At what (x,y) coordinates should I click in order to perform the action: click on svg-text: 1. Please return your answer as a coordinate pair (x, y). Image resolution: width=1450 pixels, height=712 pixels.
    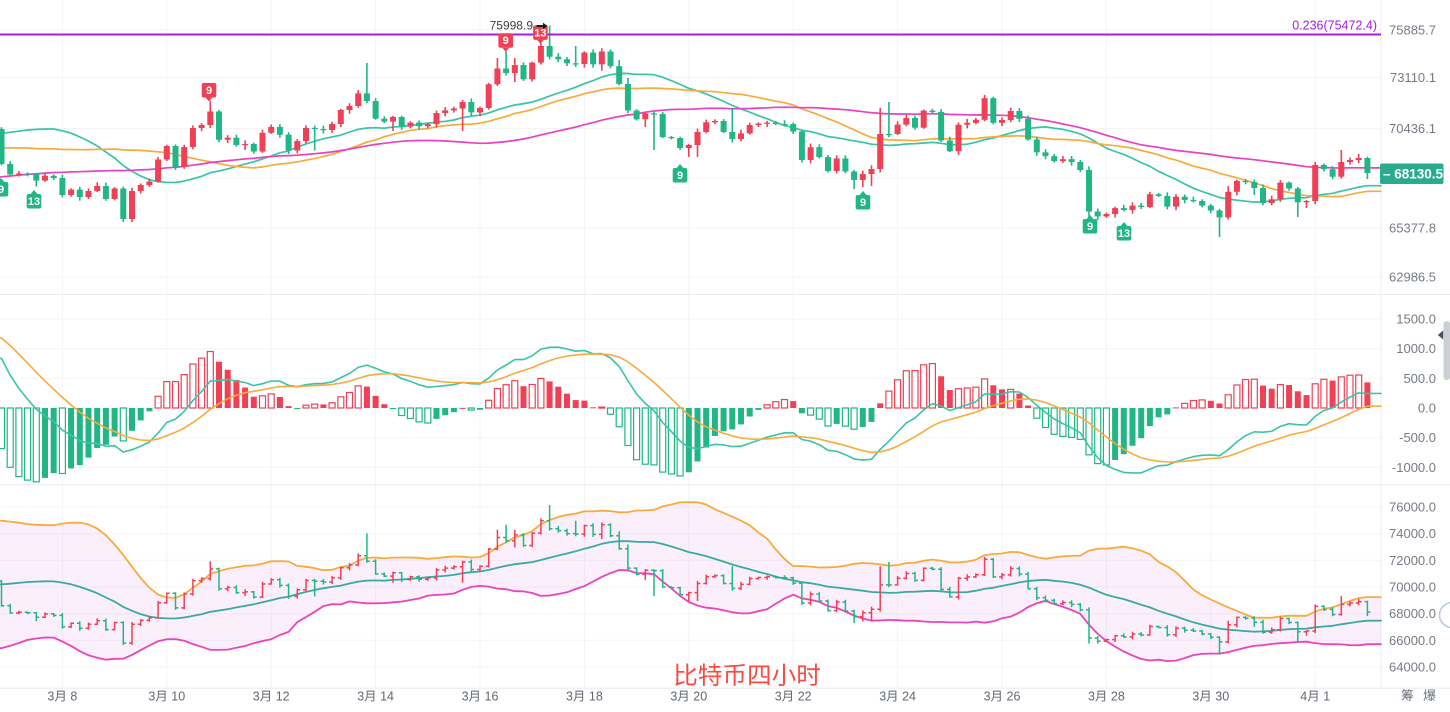
    Looking at the image, I should click on (1326, 697).